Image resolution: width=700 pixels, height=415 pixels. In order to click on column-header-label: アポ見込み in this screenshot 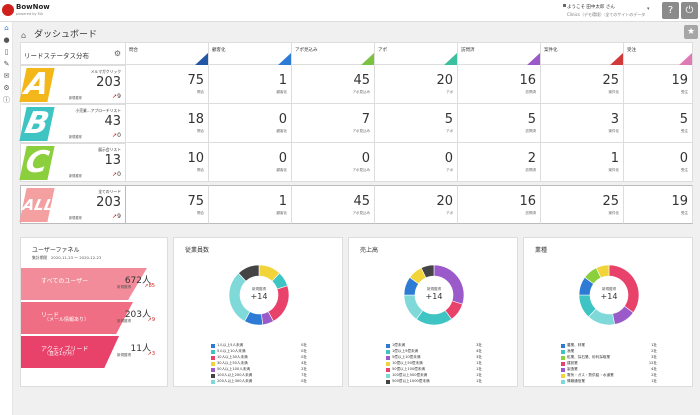, I will do `click(306, 50)`.